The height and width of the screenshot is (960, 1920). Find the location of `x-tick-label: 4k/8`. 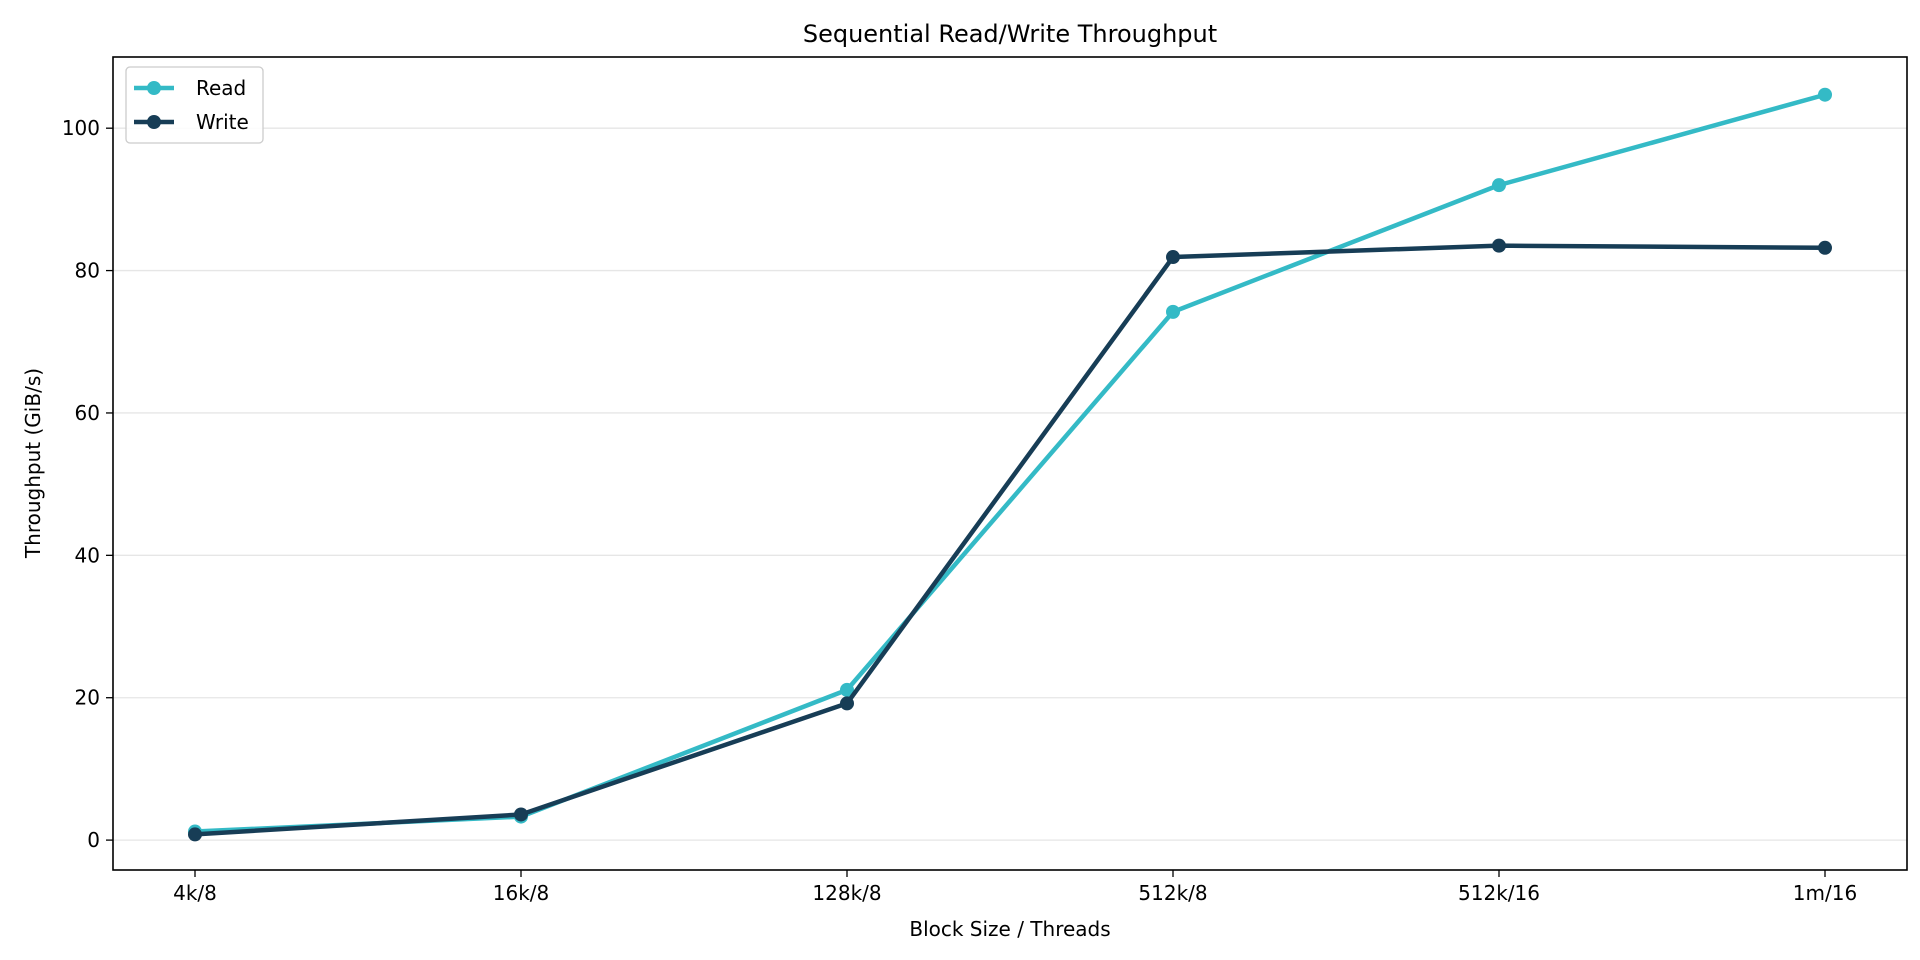

x-tick-label: 4k/8 is located at coordinates (195, 893).